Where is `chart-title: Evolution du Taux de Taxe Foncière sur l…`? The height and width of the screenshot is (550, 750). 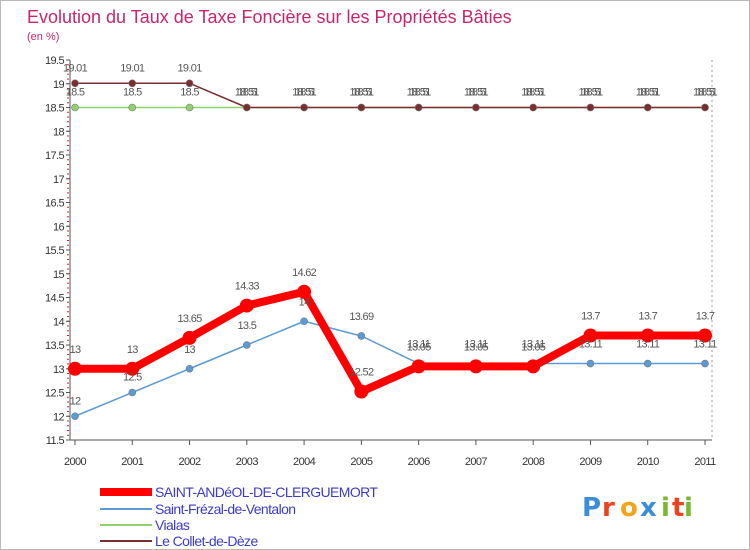 chart-title: Evolution du Taux de Taxe Foncière sur l… is located at coordinates (269, 17).